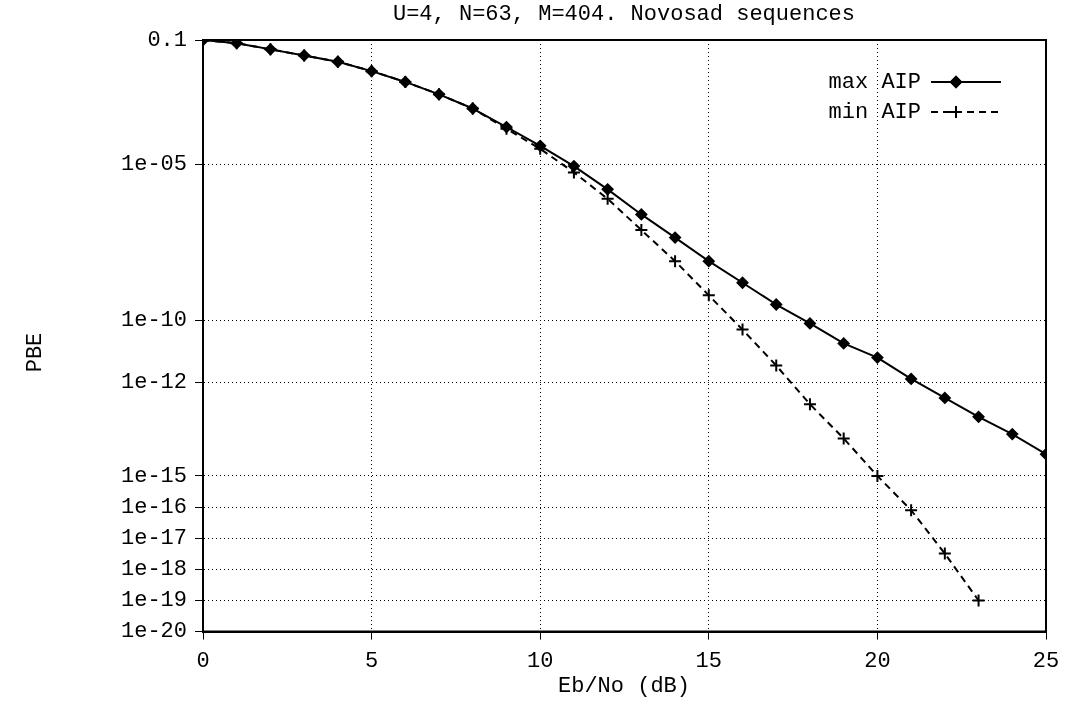 This screenshot has height=712, width=1072. I want to click on y-tick-label: 1e-19, so click(153, 601).